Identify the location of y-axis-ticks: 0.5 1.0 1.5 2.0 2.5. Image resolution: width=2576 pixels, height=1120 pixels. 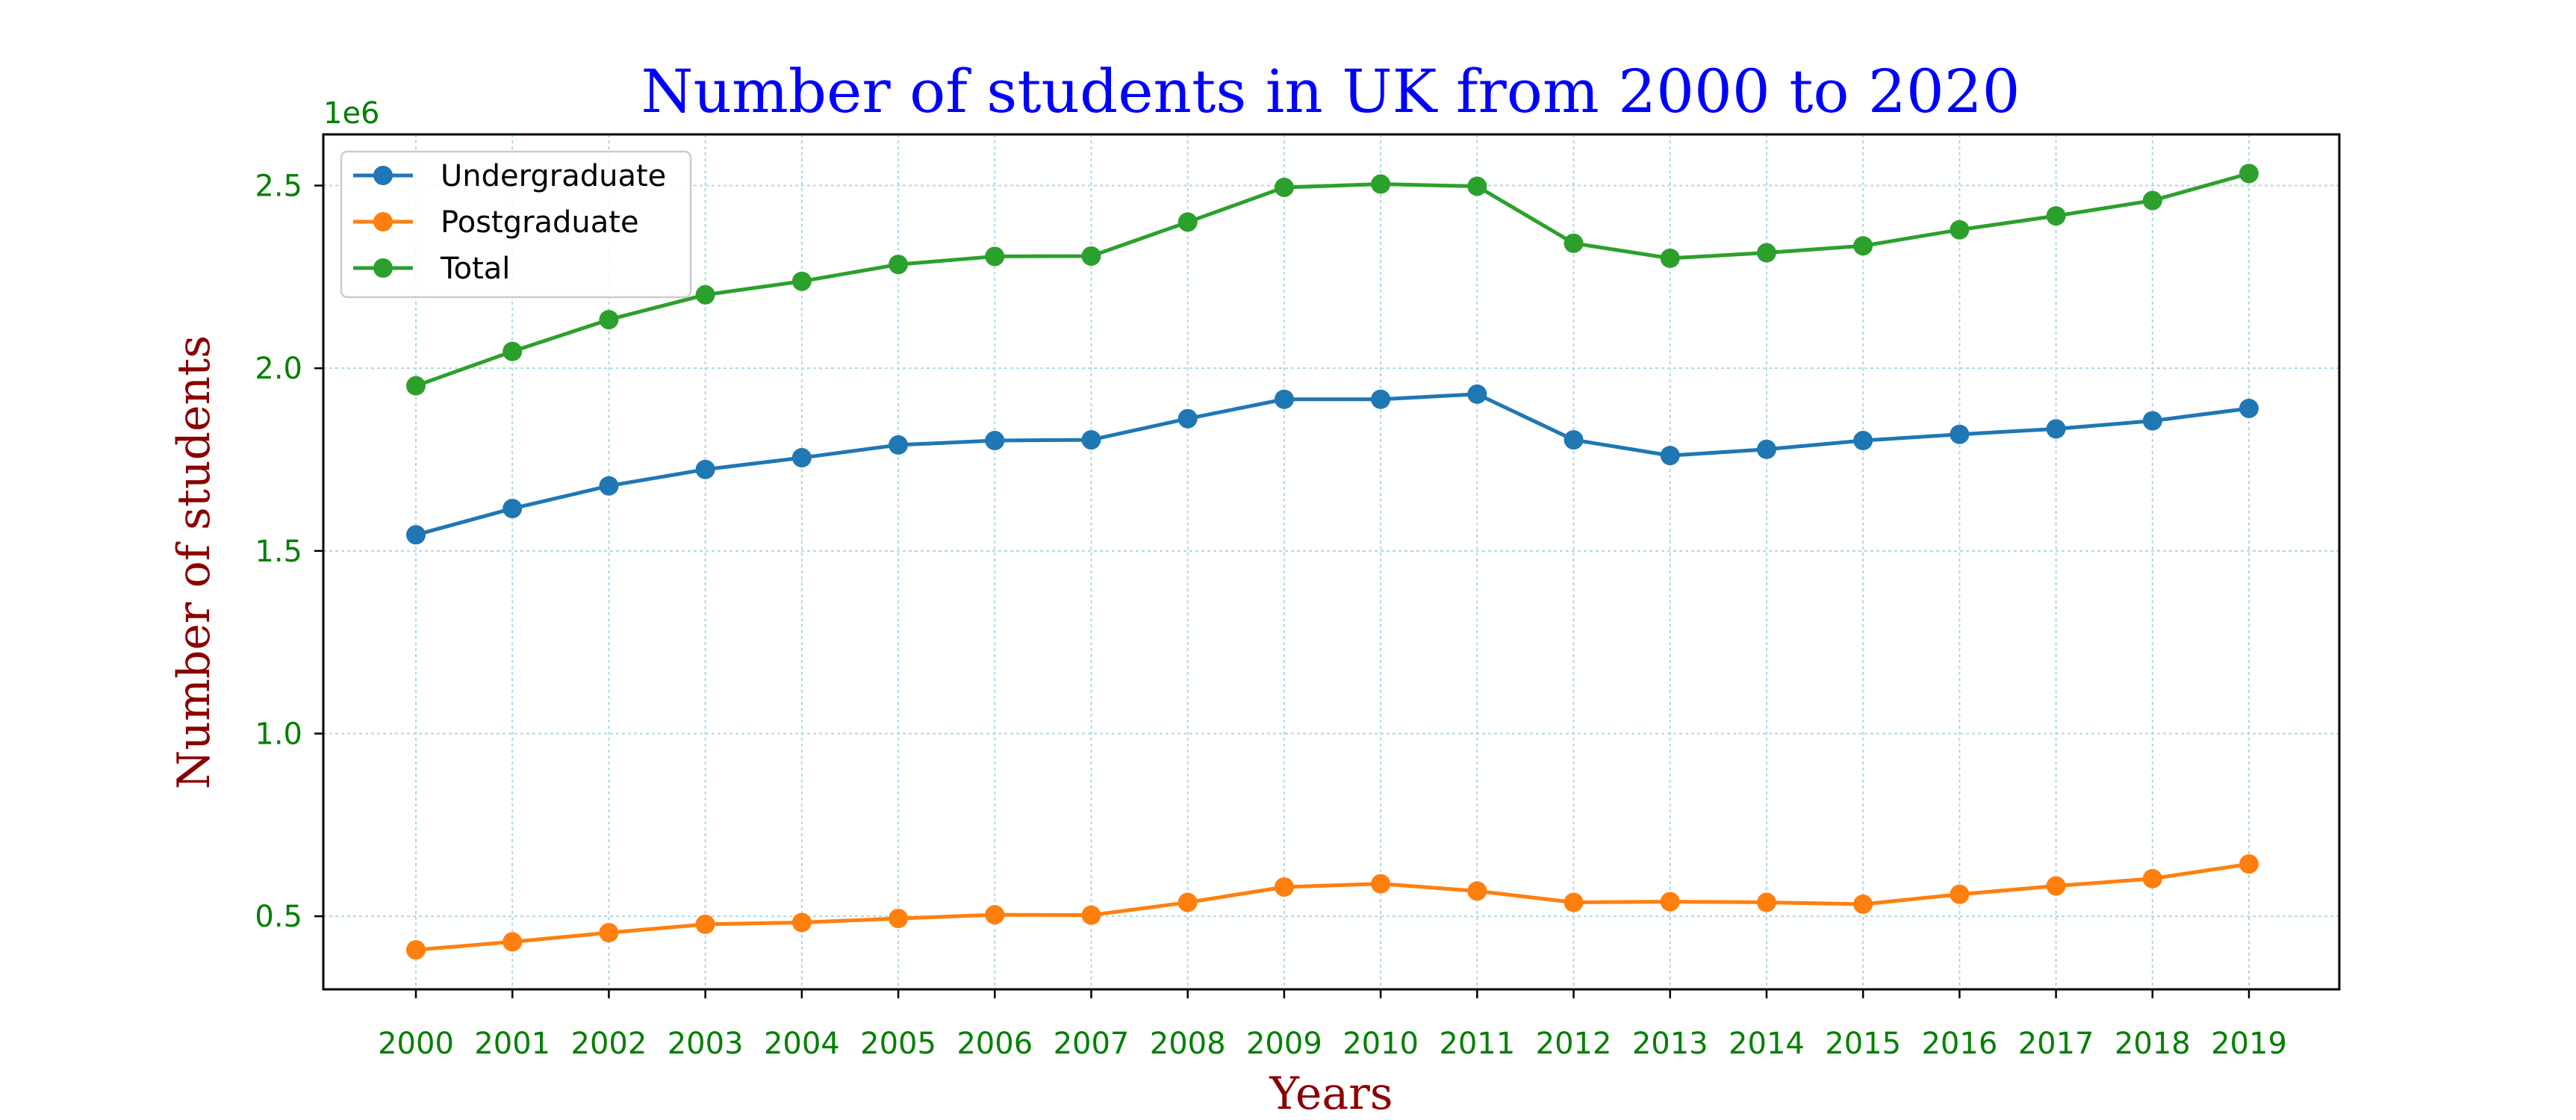
(289, 551).